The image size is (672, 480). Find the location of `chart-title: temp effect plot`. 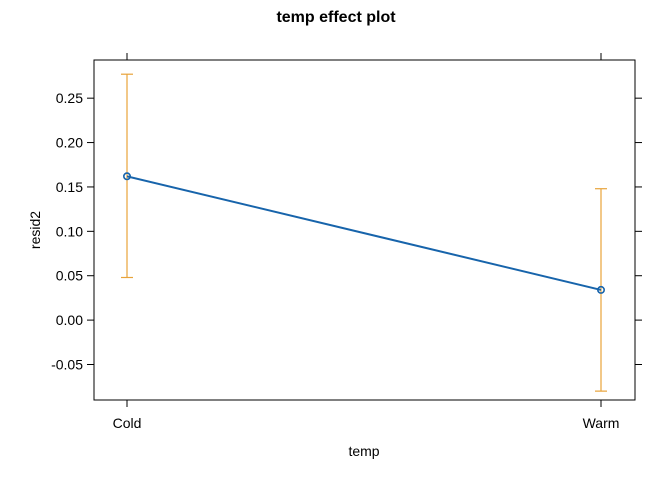

chart-title: temp effect plot is located at coordinates (336, 17).